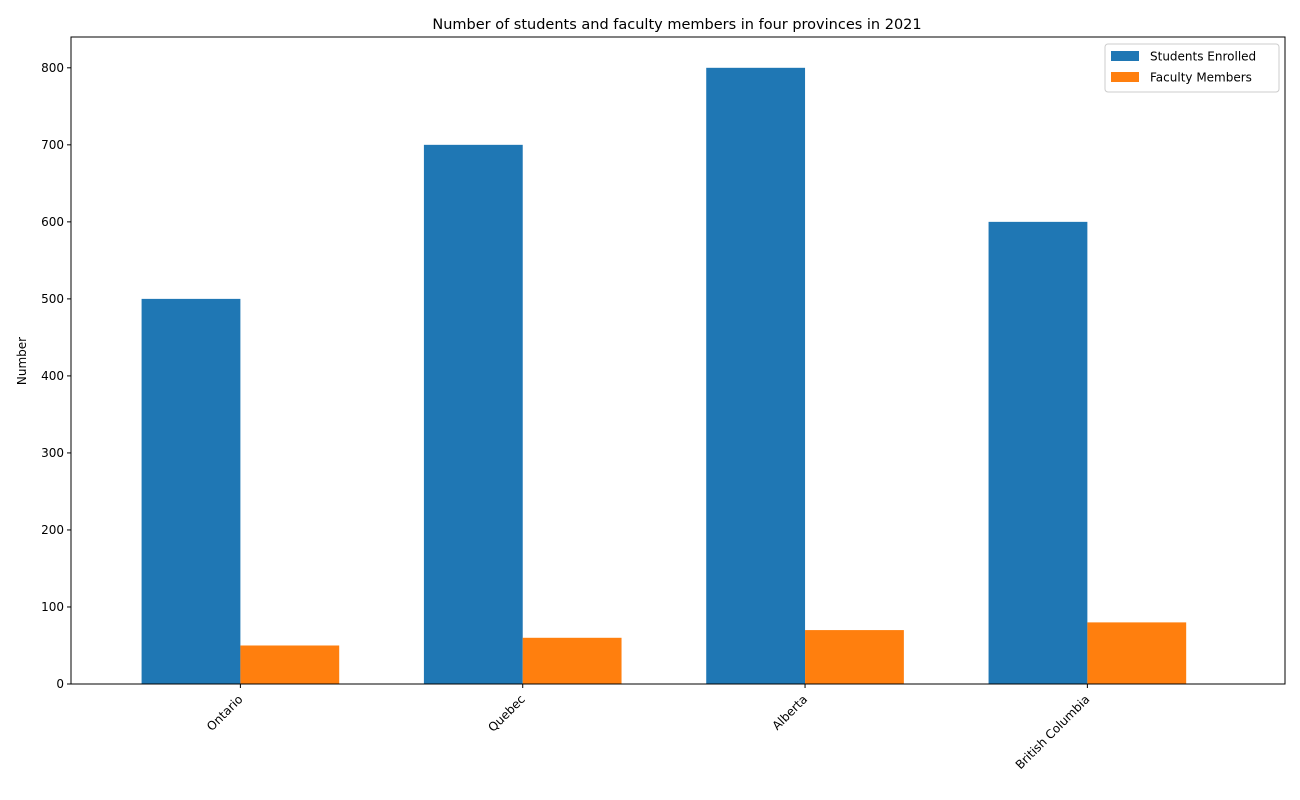 Image resolution: width=1300 pixels, height=800 pixels. What do you see at coordinates (1203, 57) in the screenshot?
I see `legend-label: Students Enrolled` at bounding box center [1203, 57].